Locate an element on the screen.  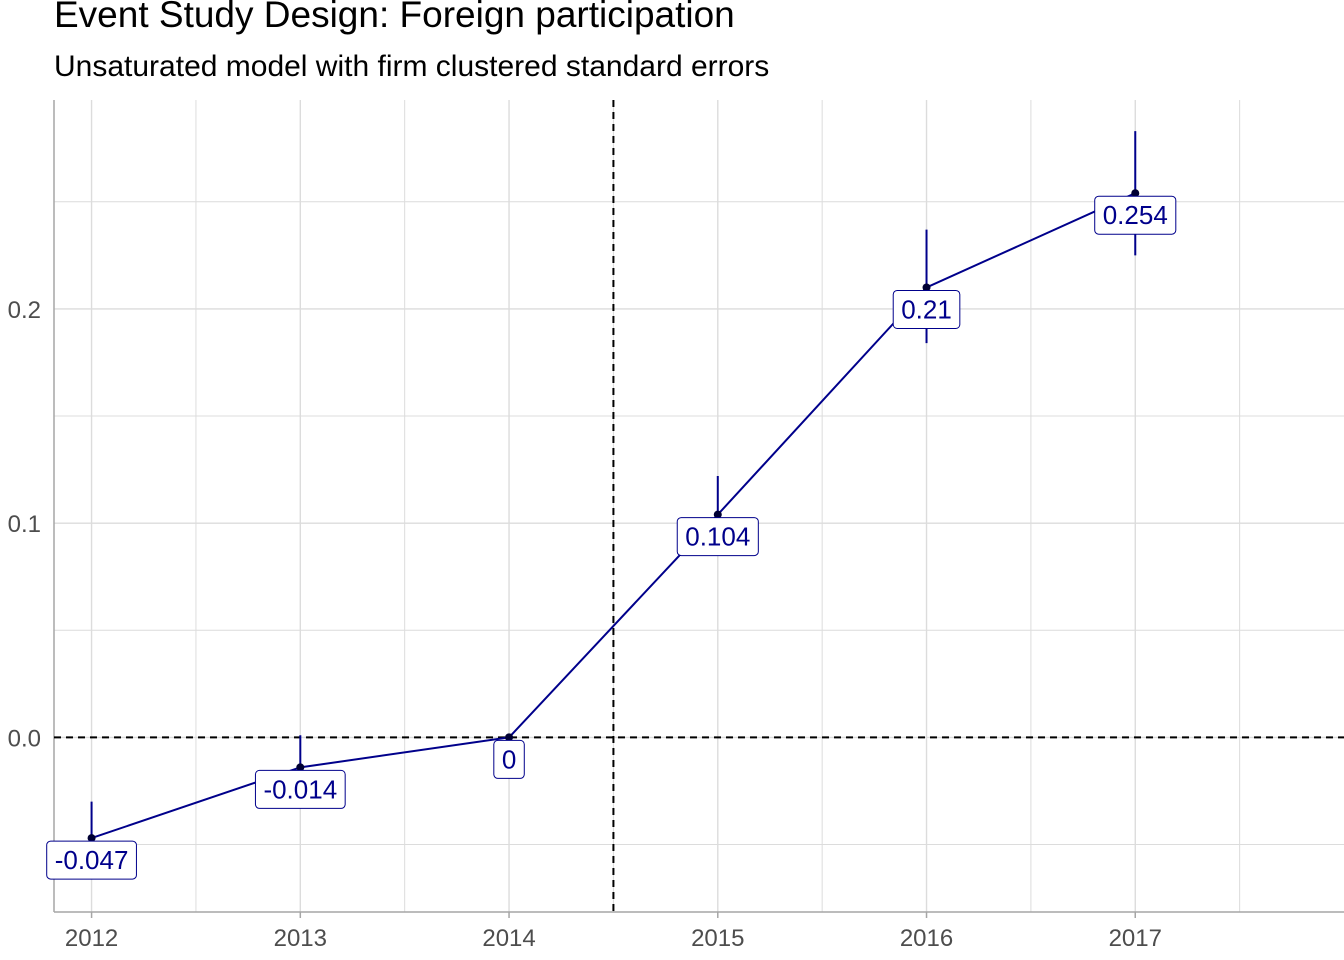
data-label-text: 0.21 is located at coordinates (926, 309).